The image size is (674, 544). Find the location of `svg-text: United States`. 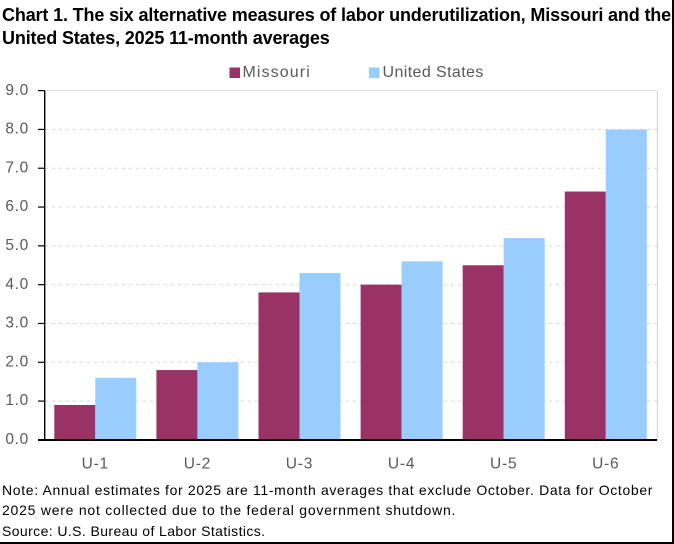

svg-text: United States is located at coordinates (433, 72).